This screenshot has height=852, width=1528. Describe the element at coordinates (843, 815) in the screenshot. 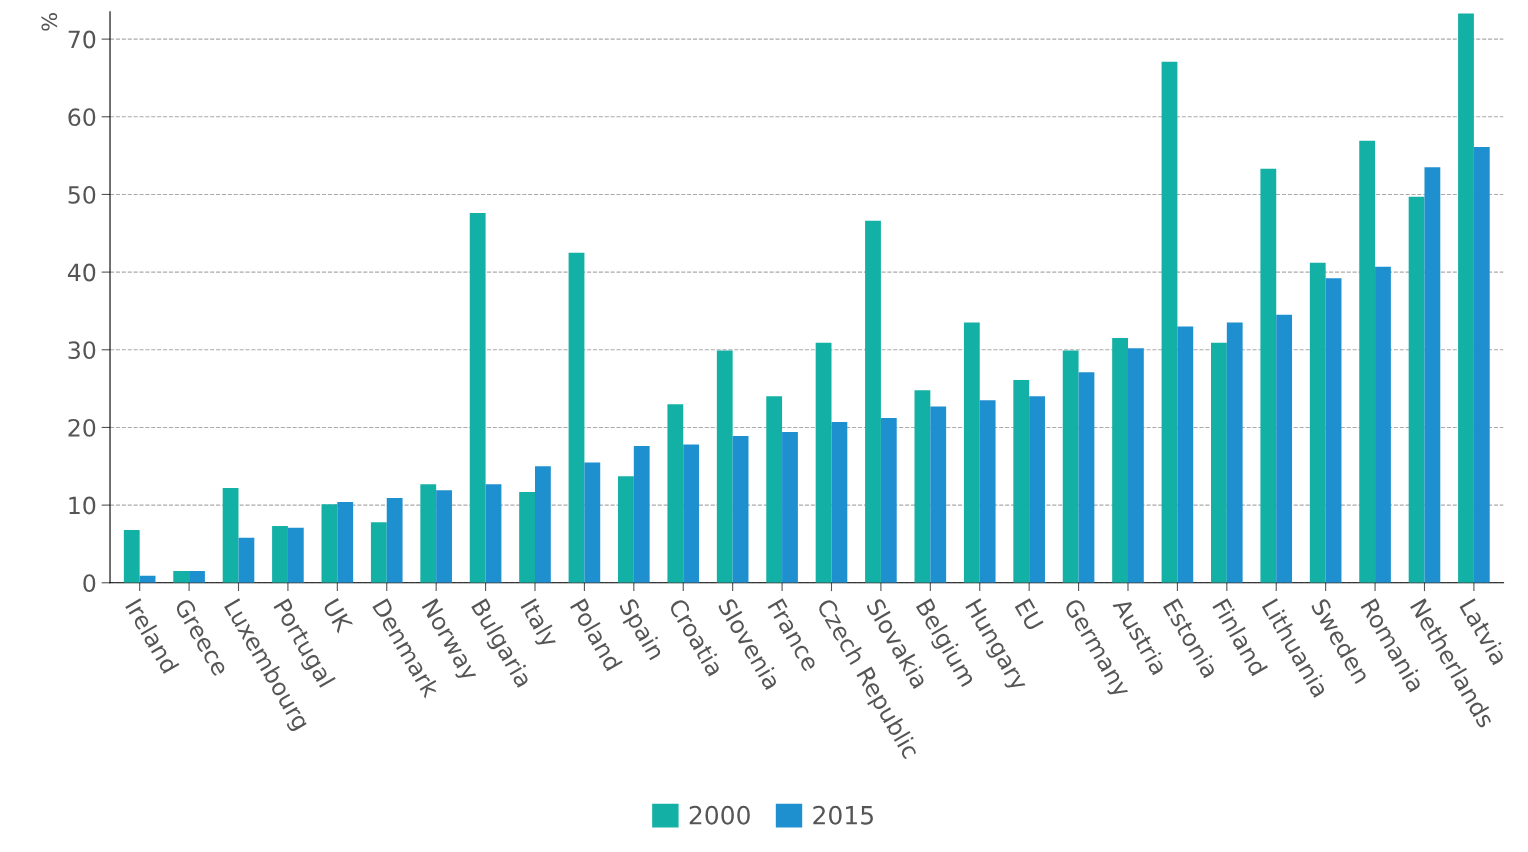

I see `legend-label: 2015` at that location.